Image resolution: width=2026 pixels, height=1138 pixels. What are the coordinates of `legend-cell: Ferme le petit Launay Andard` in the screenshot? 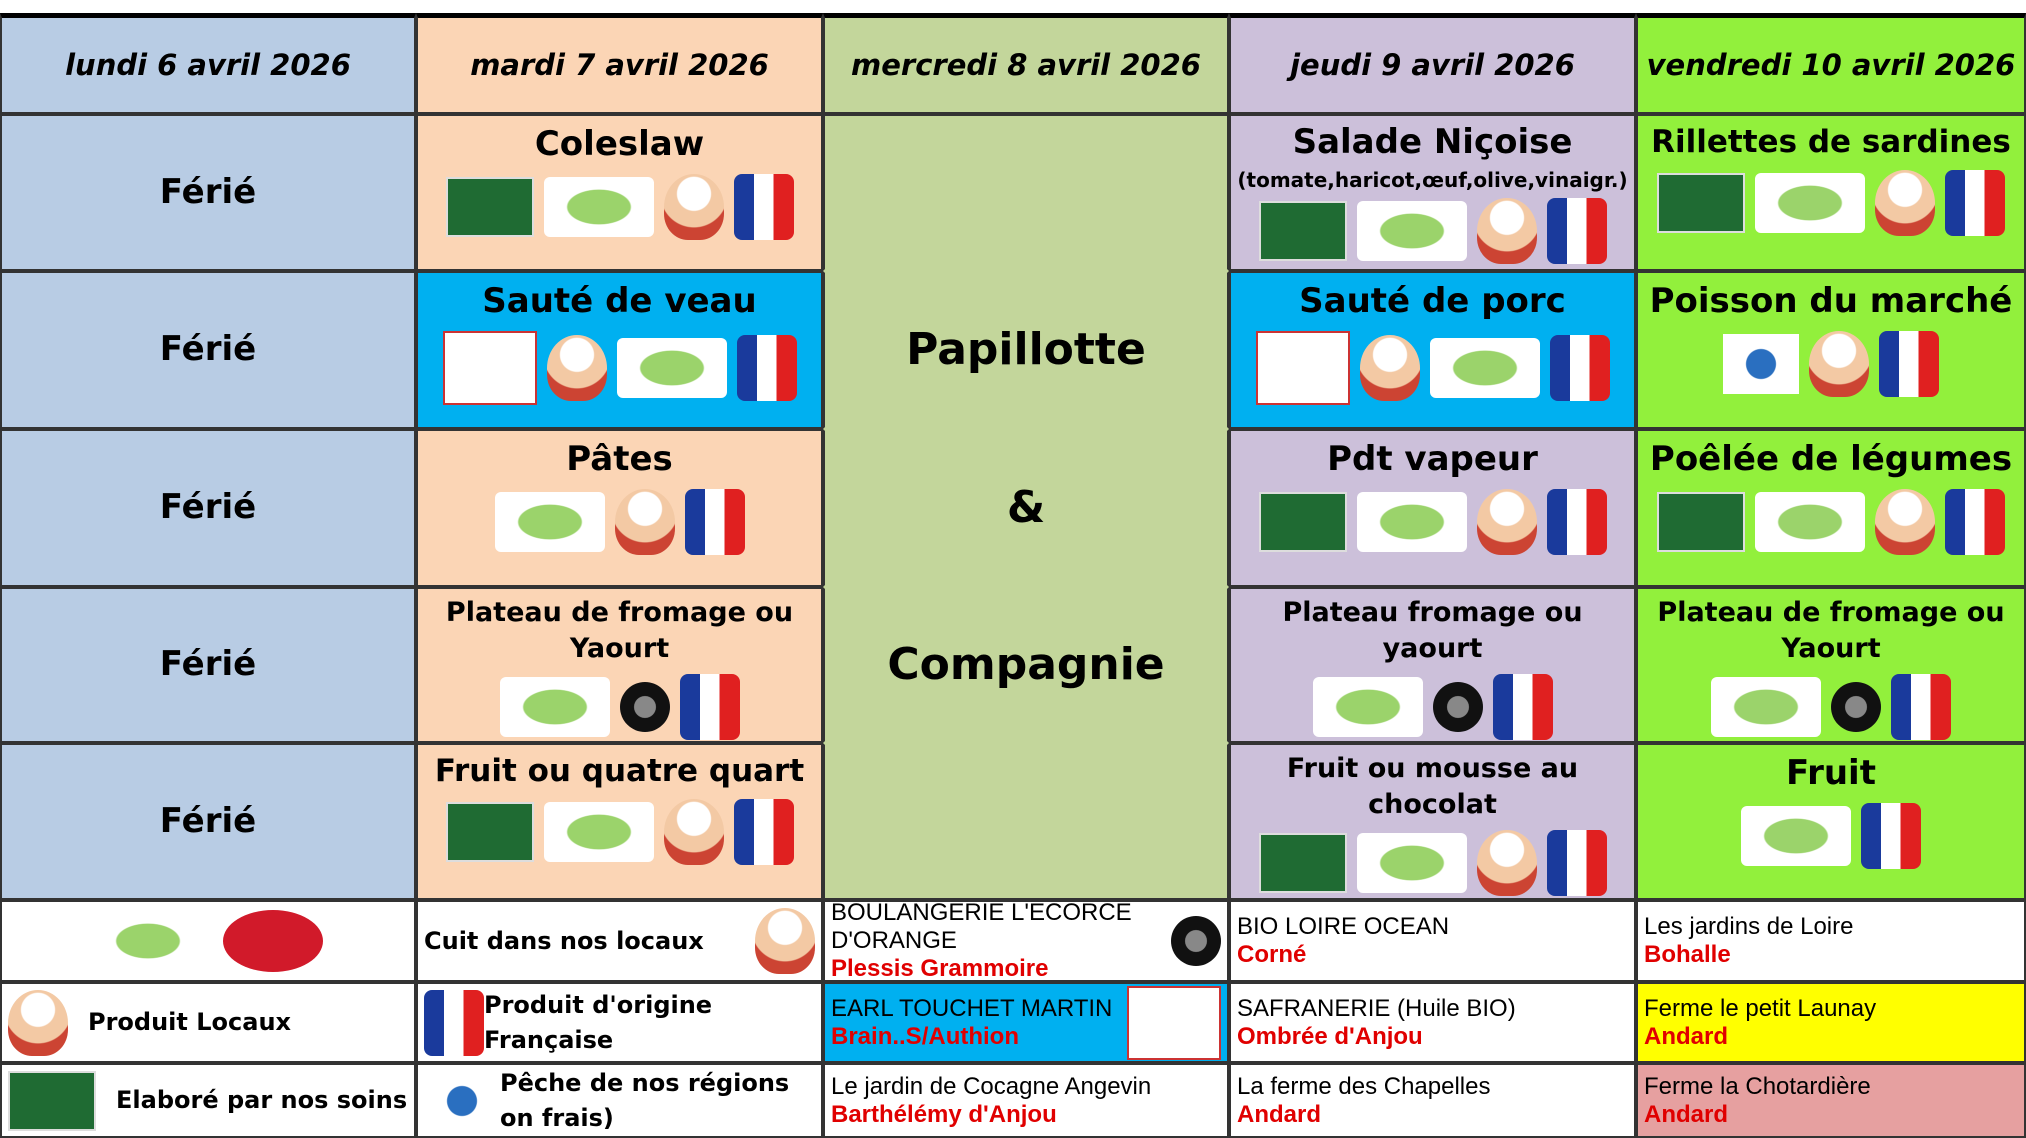 It's located at (1831, 1022).